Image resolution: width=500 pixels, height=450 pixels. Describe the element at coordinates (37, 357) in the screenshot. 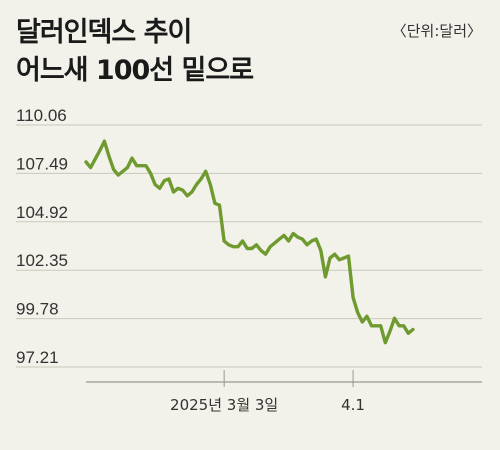

I see `y-tick-label: 97.21` at that location.